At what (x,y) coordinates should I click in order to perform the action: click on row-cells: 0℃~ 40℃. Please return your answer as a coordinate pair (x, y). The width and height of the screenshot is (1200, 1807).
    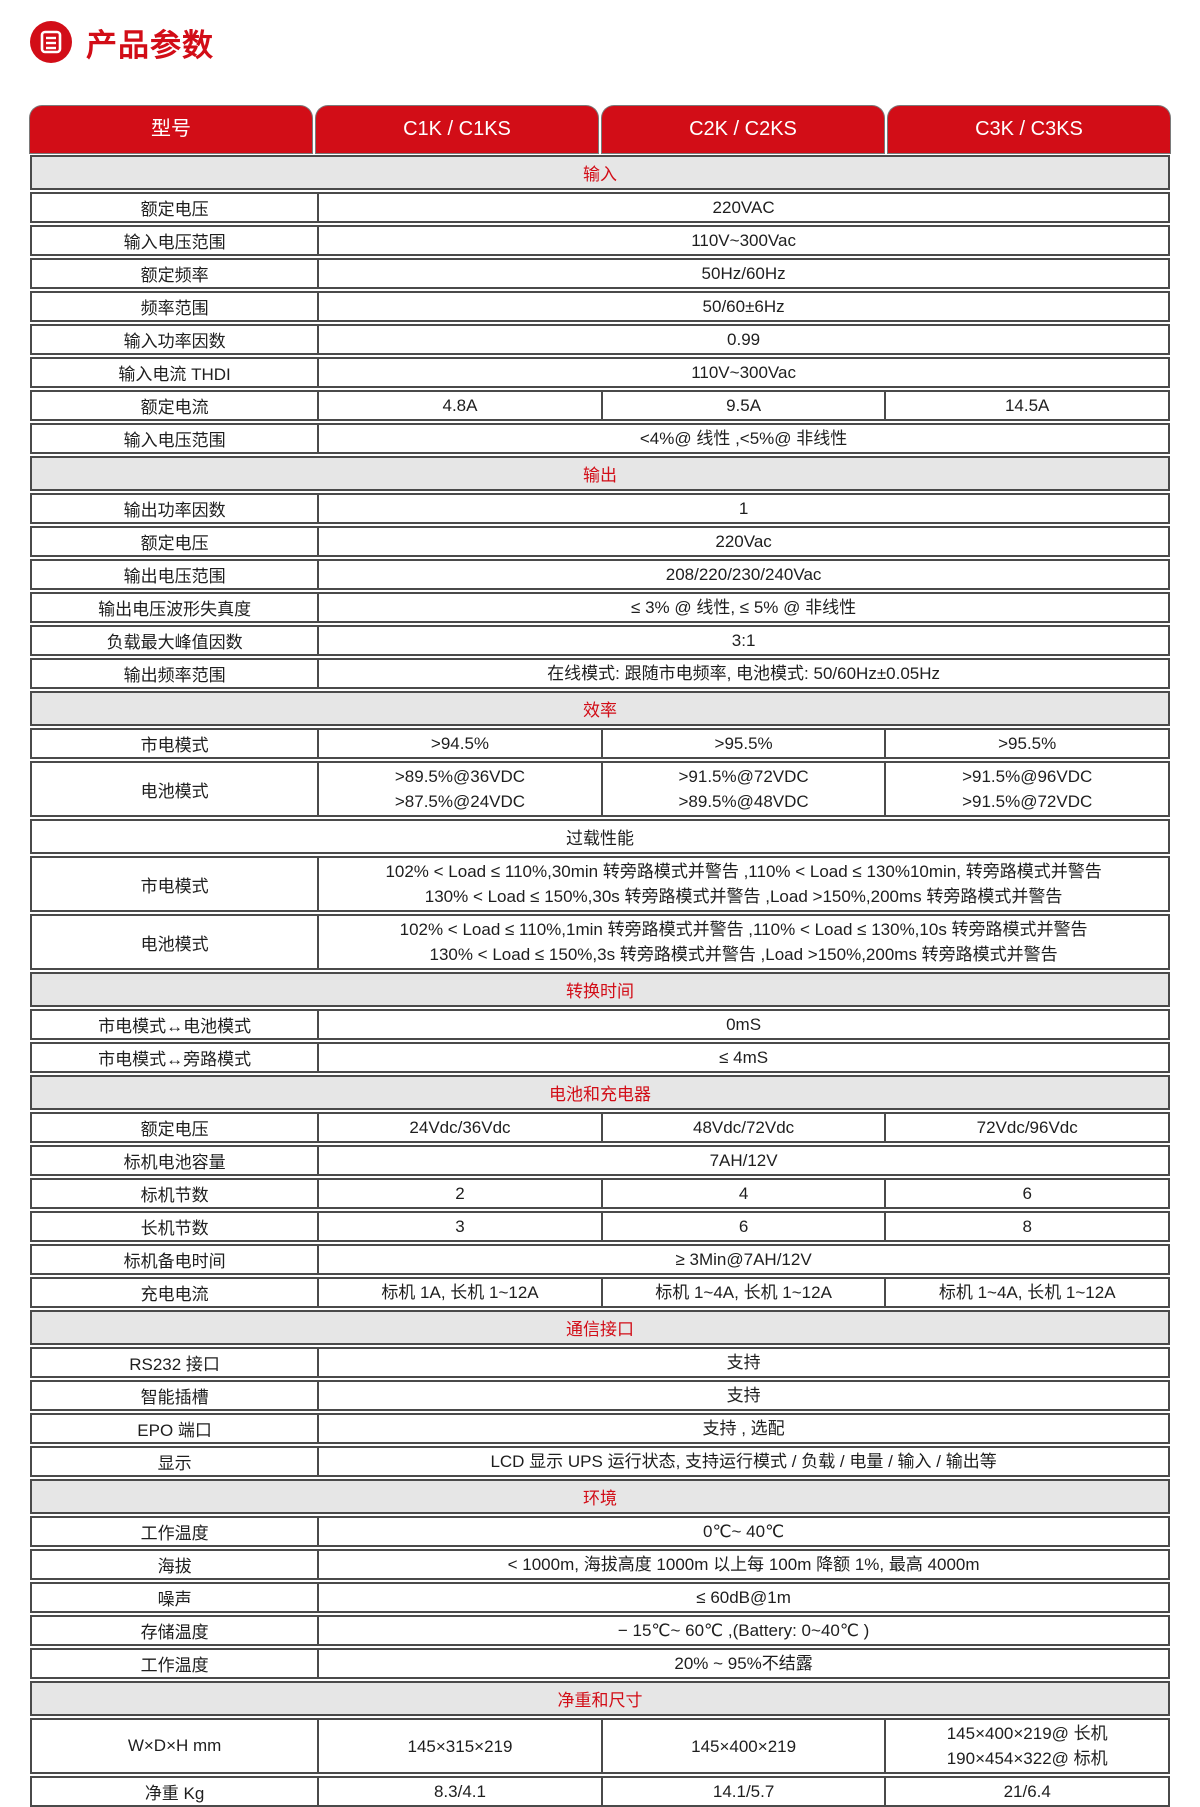
    Looking at the image, I should click on (742, 1531).